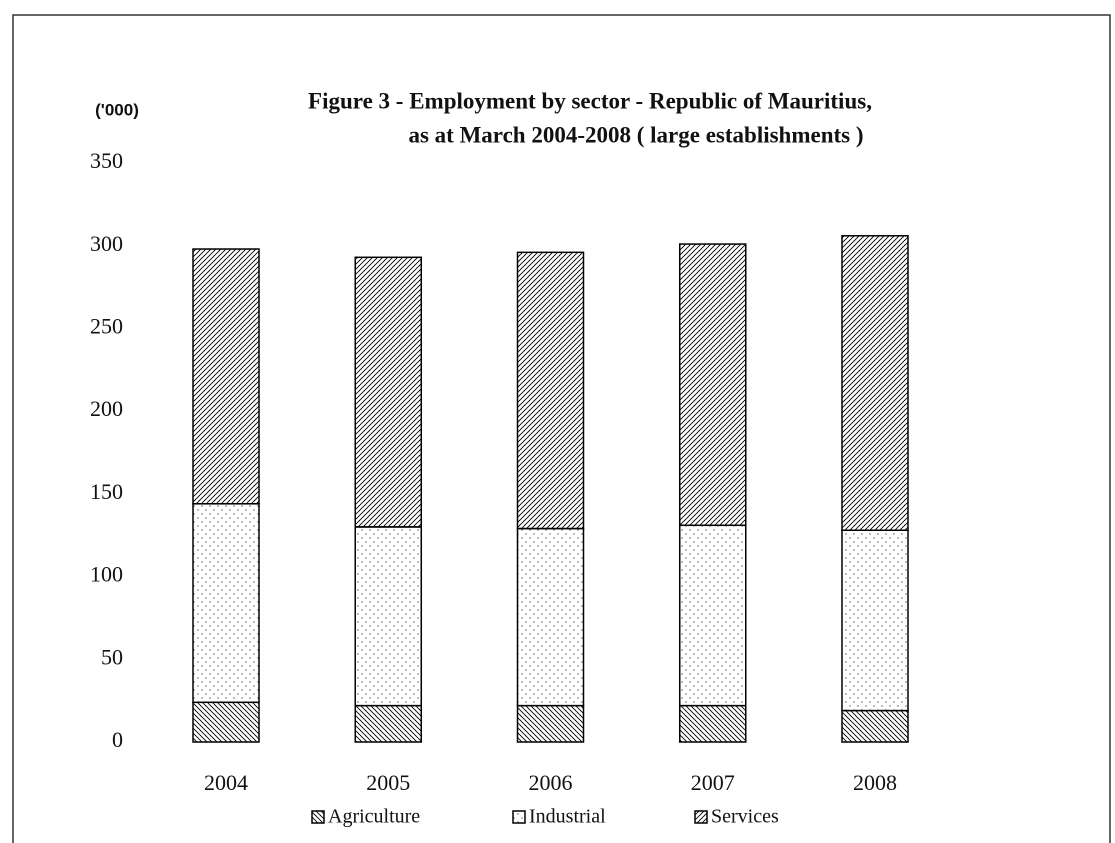  What do you see at coordinates (106, 160) in the screenshot?
I see `y-tick-label: 350` at bounding box center [106, 160].